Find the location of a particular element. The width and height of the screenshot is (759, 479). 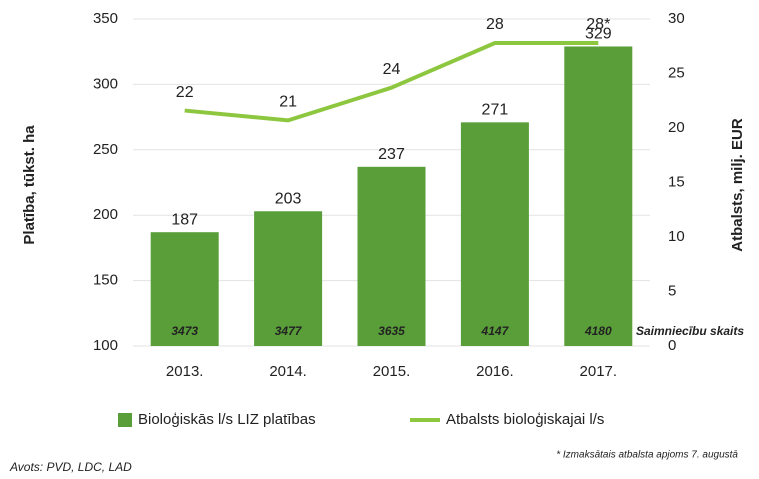

line-value-label: 28 is located at coordinates (495, 24).